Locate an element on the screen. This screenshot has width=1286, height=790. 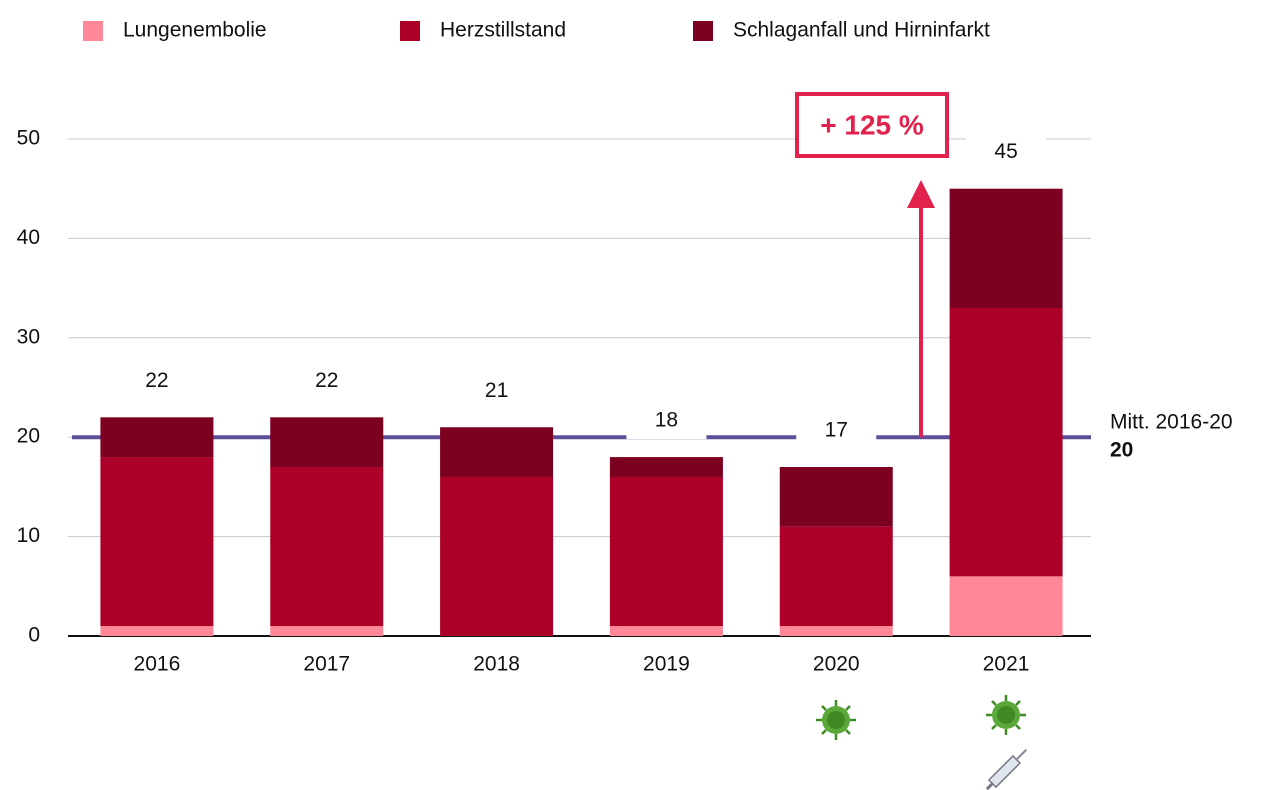
y-tick-label: 0 is located at coordinates (34, 635).